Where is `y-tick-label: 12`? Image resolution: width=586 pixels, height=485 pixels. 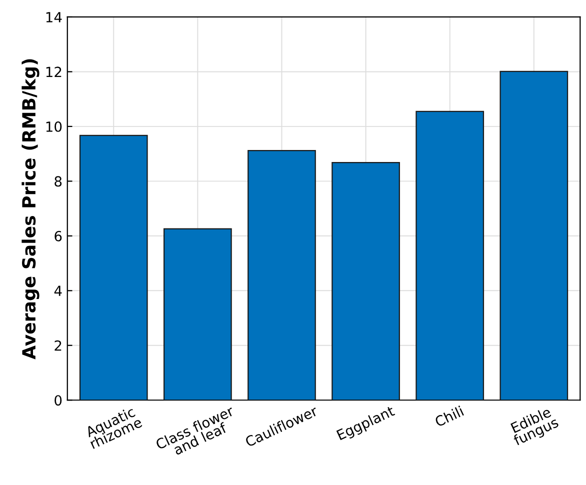
y-tick-label: 12 is located at coordinates (54, 71).